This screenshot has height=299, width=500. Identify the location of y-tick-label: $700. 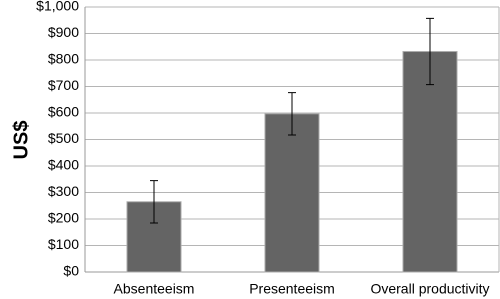
(63, 85).